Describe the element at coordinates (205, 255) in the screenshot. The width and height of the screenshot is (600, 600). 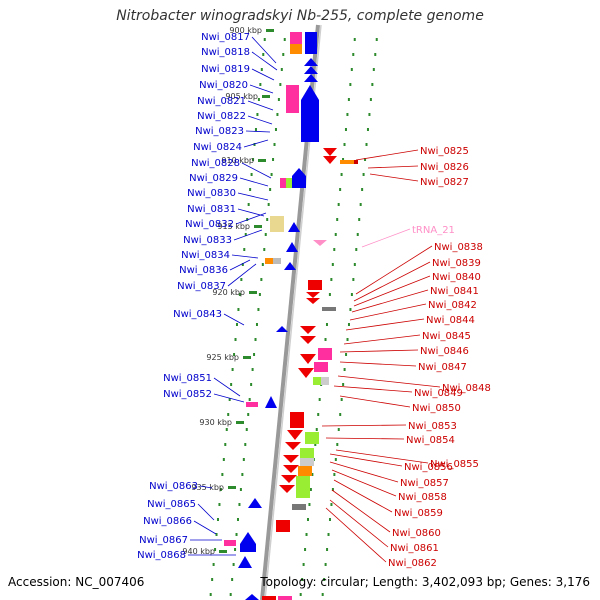
I see `gene-label-left: Nwi_0834` at that location.